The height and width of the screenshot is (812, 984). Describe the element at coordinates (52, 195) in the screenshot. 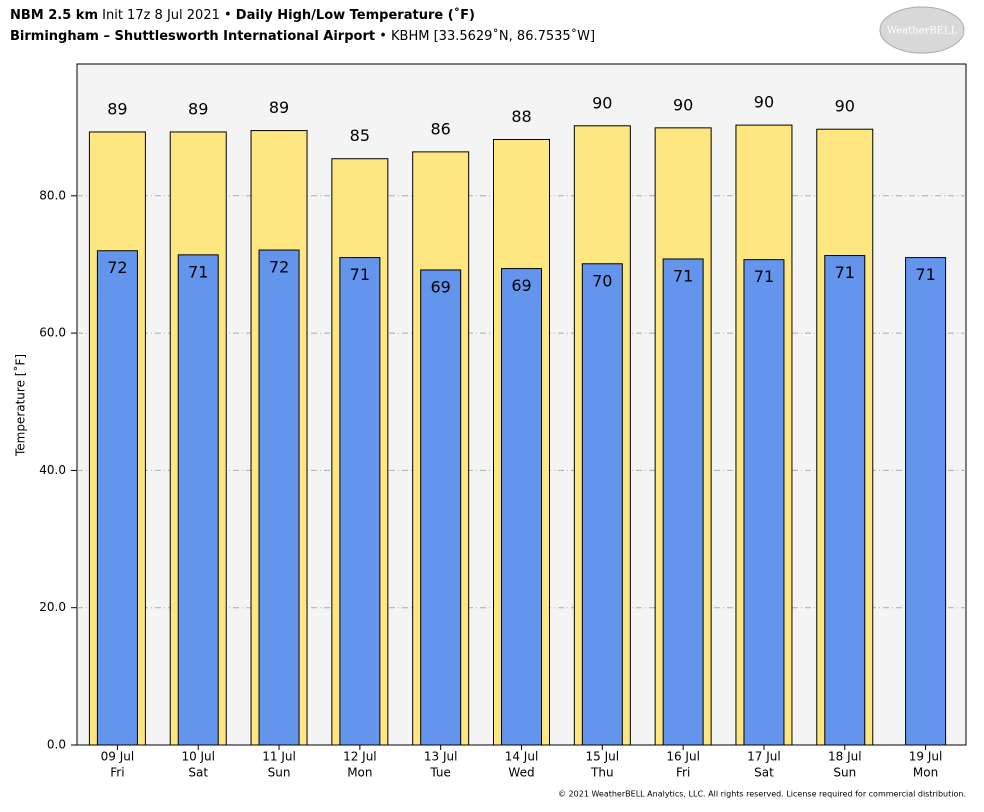

I see `y-tick-label: 80.0` at that location.